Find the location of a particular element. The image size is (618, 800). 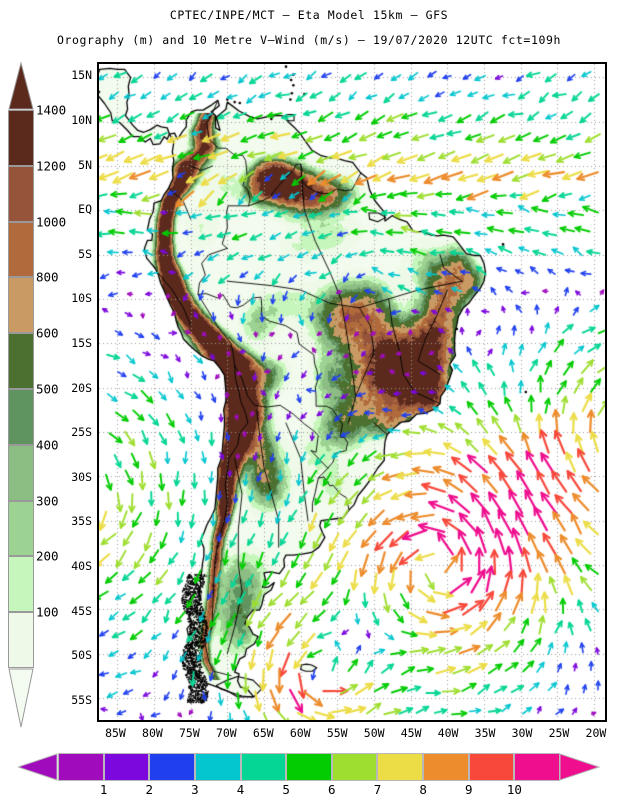

wind-tick-label: 9 is located at coordinates (468, 789).